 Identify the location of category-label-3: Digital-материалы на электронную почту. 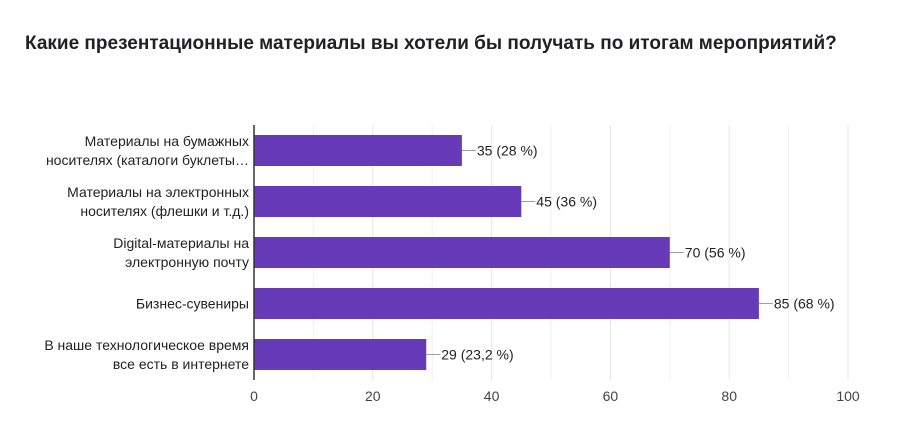
(181, 252).